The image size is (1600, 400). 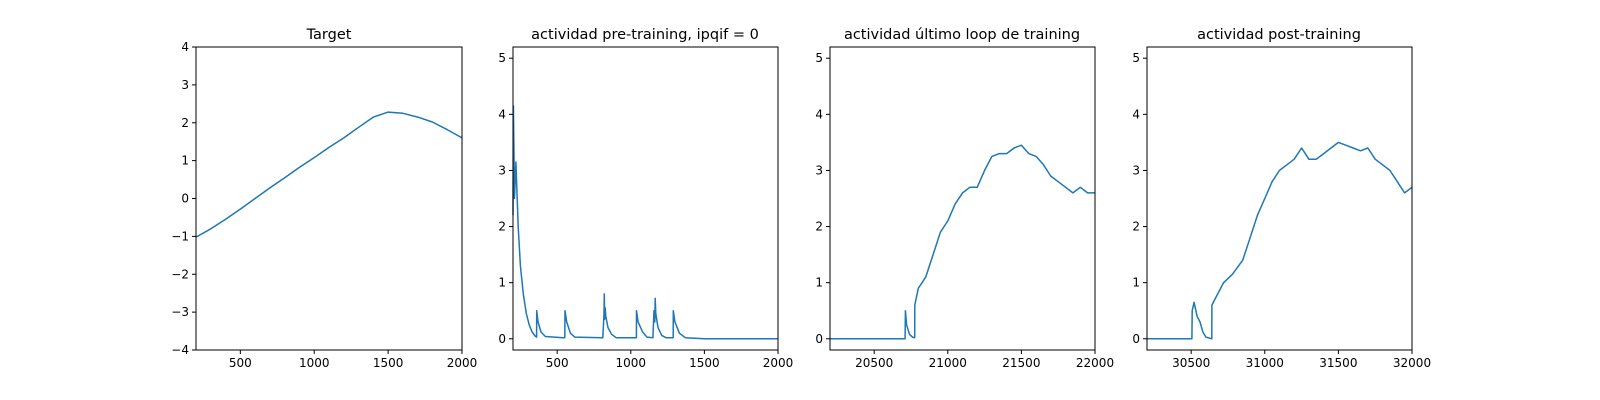 I want to click on y-tick-label: −4, so click(x=180, y=350).